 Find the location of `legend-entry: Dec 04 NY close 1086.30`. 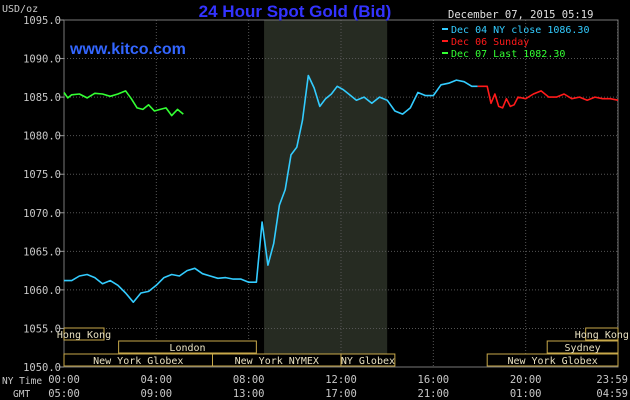

legend-entry: Dec 04 NY close 1086.30 is located at coordinates (520, 30).